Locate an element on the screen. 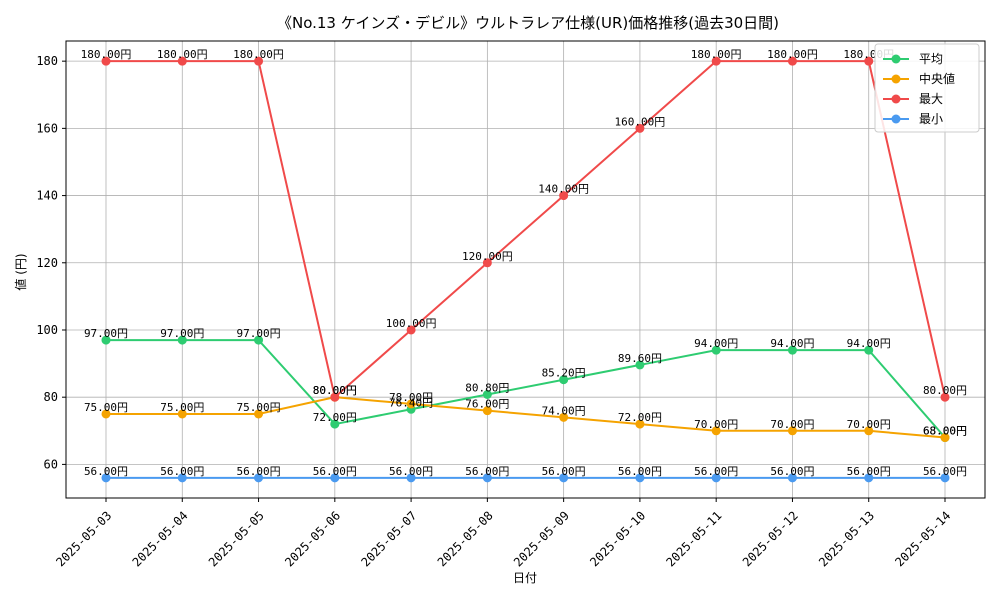 This screenshot has height=600, width=1000. legend-box is located at coordinates (927, 88).